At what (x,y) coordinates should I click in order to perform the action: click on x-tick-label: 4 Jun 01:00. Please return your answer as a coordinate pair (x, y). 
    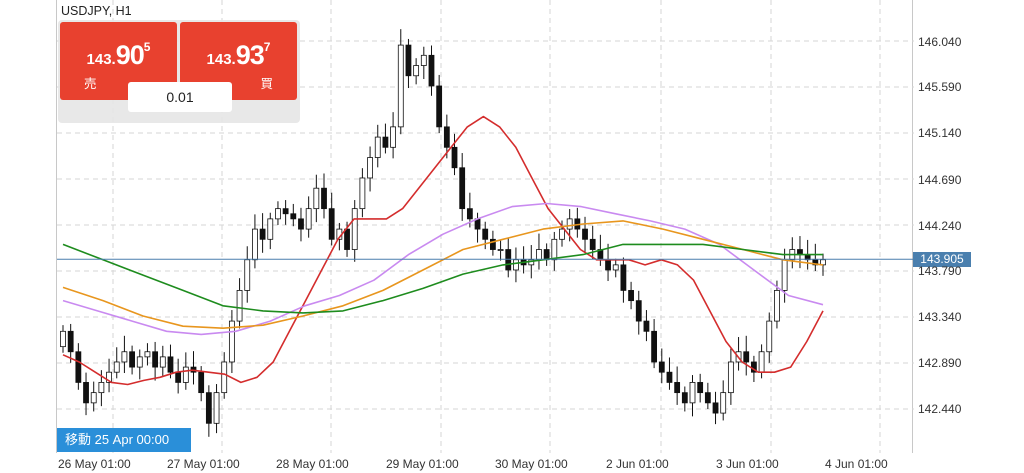
    Looking at the image, I should click on (856, 464).